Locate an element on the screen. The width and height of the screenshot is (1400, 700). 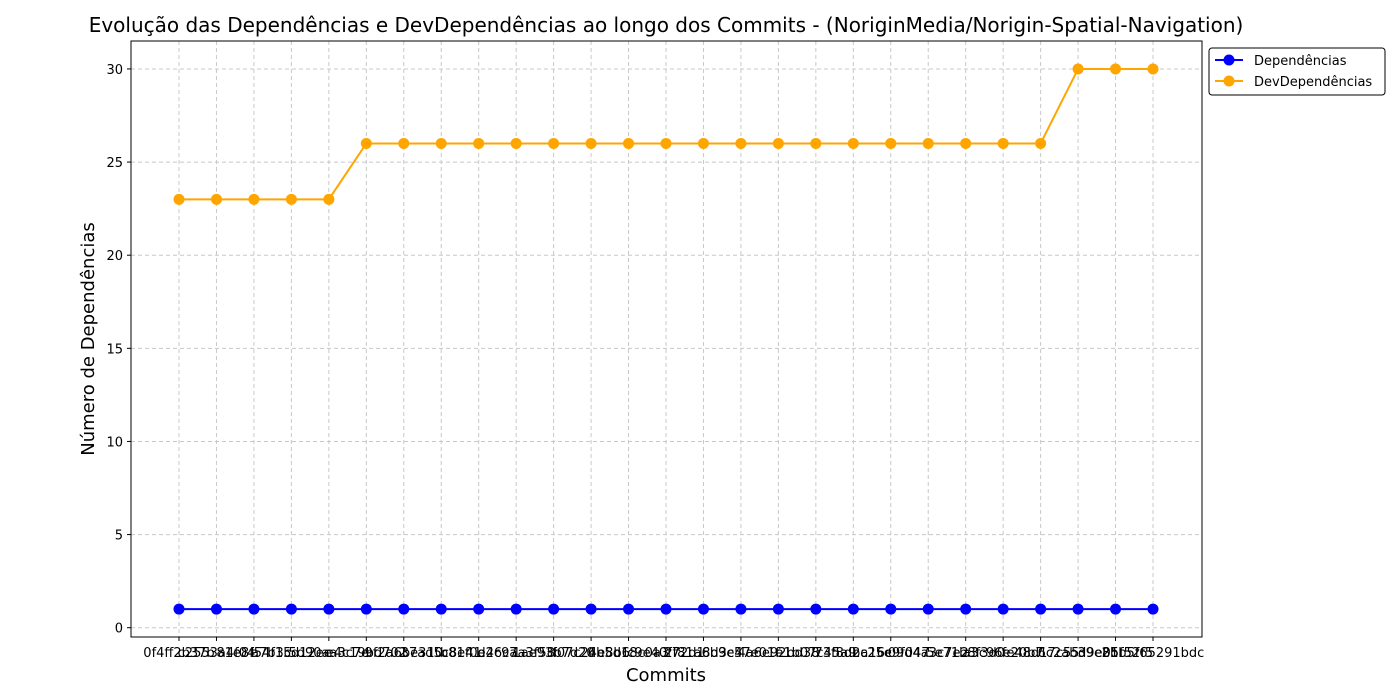
x-tick-label: 6c2ab39e81 is located at coordinates (1078, 653).